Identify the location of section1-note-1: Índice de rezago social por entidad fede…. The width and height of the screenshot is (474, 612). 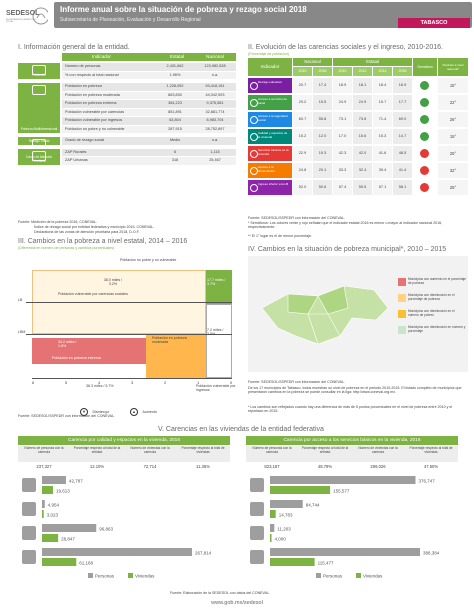
(94, 227).